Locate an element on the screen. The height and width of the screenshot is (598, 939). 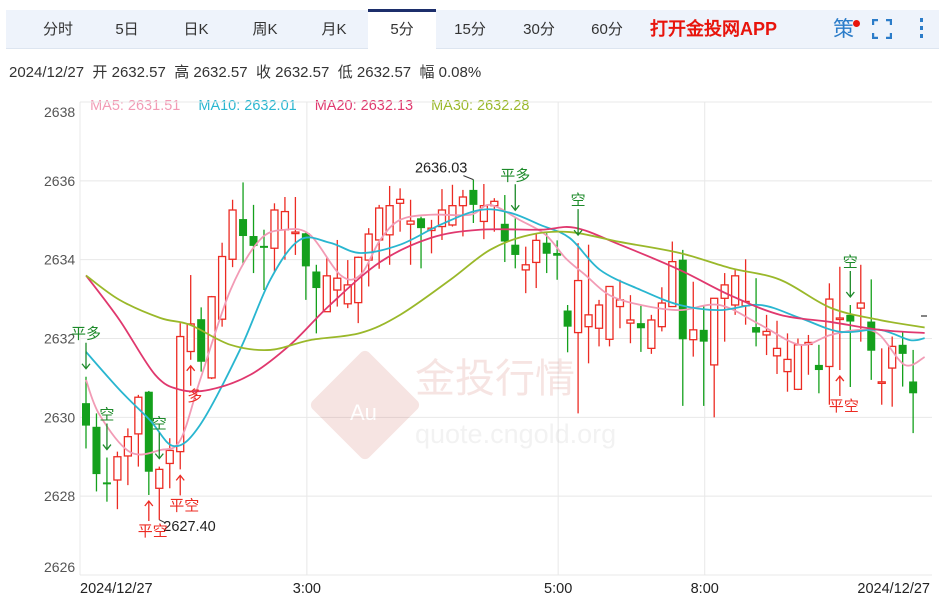
tab-daily-k: 日K is located at coordinates (196, 29).